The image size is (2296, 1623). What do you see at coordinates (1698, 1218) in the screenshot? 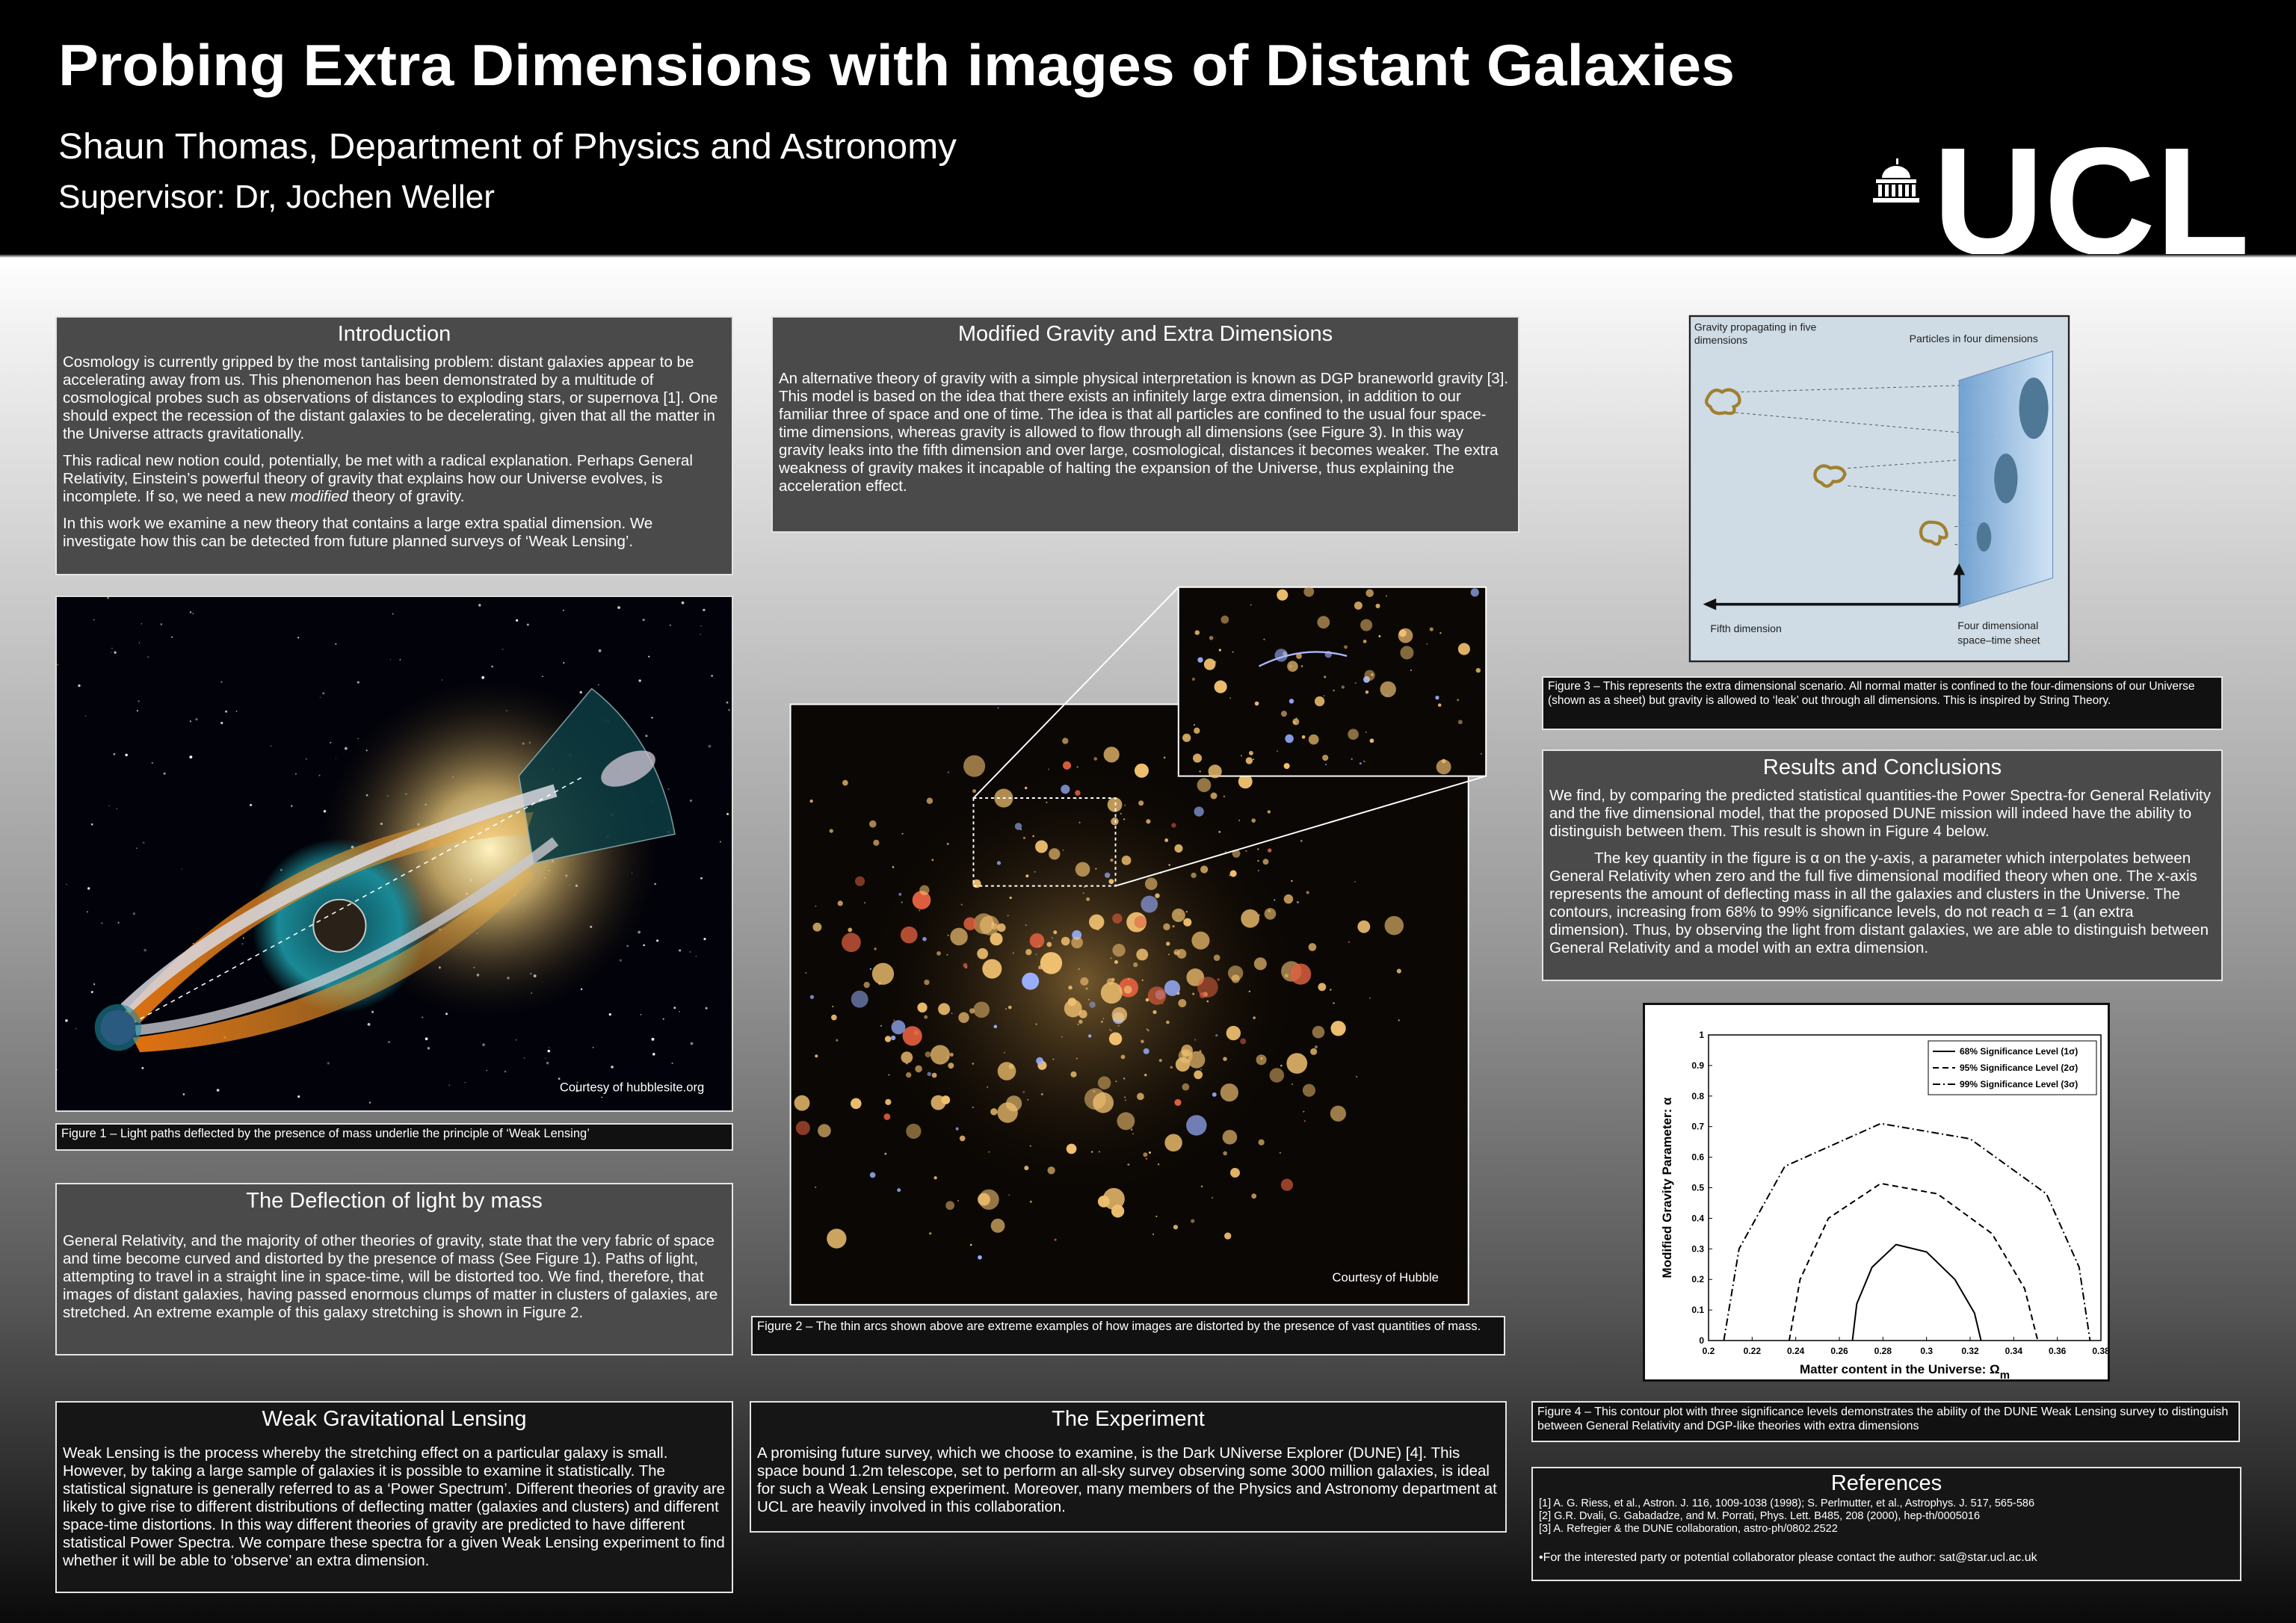
I see `y-tick-label: 0.4` at bounding box center [1698, 1218].